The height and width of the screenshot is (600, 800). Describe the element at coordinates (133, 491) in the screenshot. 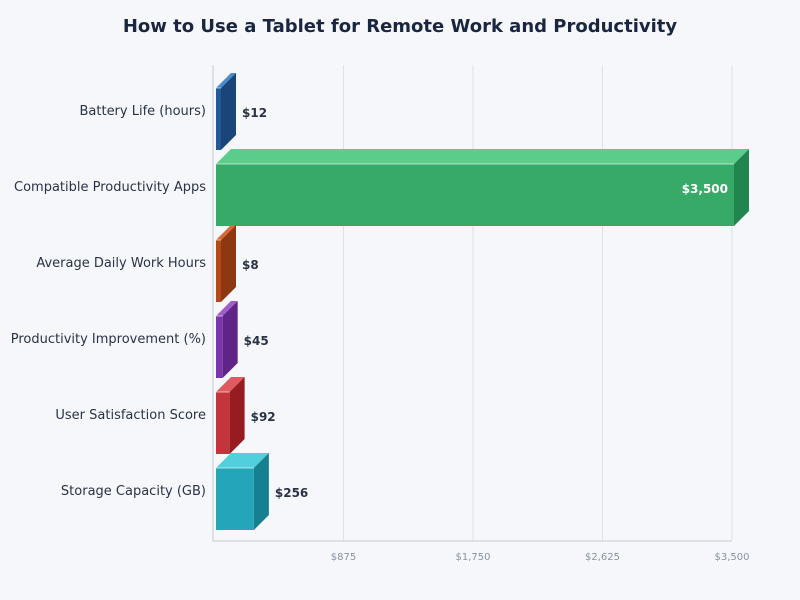

I see `category-label: Storage Capacity (GB)` at that location.